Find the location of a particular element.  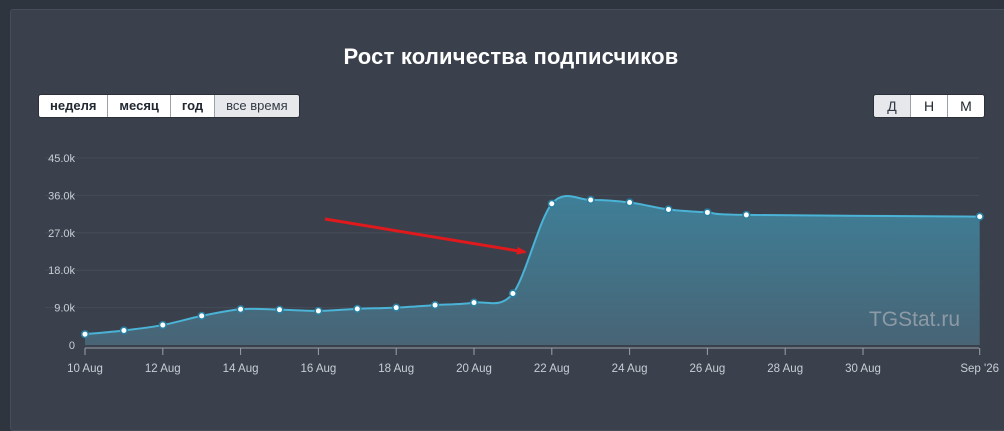

annotation-arrow is located at coordinates (425, 236).